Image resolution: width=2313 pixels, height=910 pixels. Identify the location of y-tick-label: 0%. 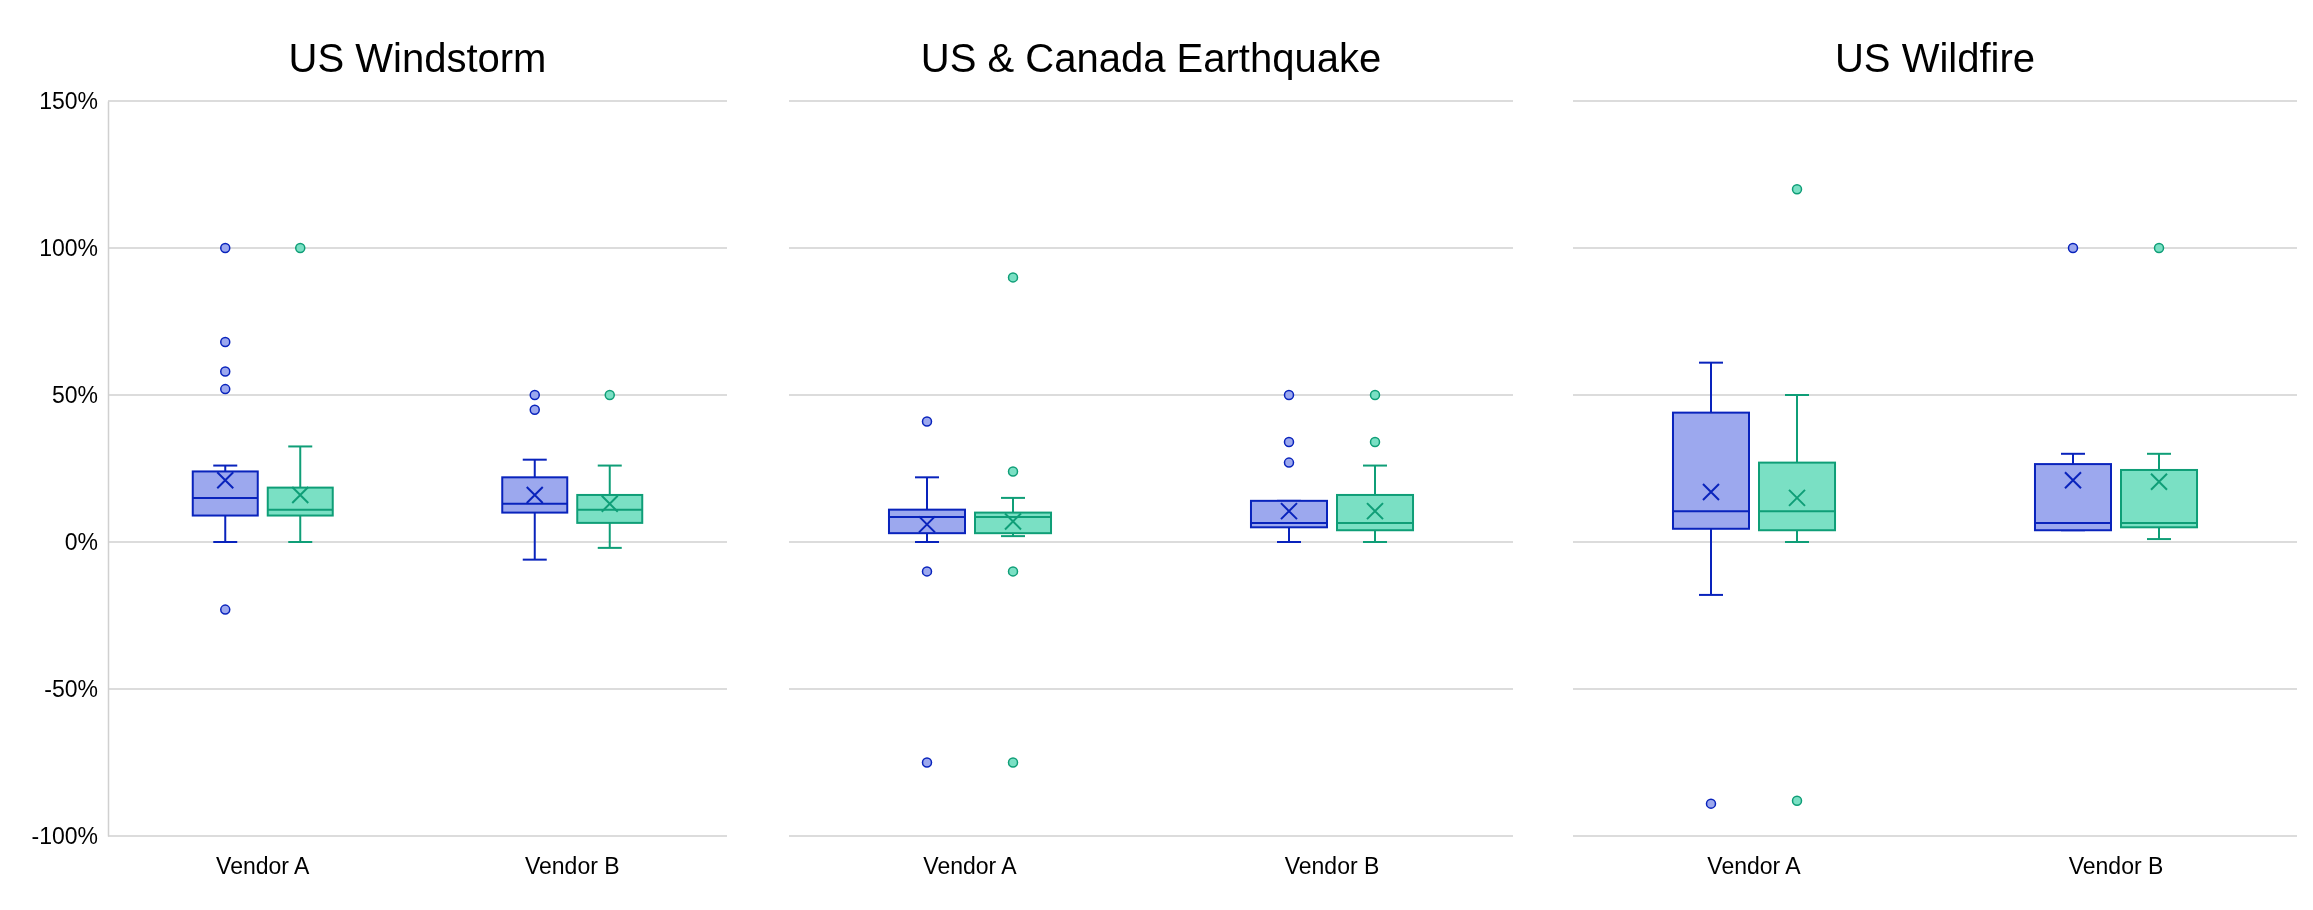
(81, 541).